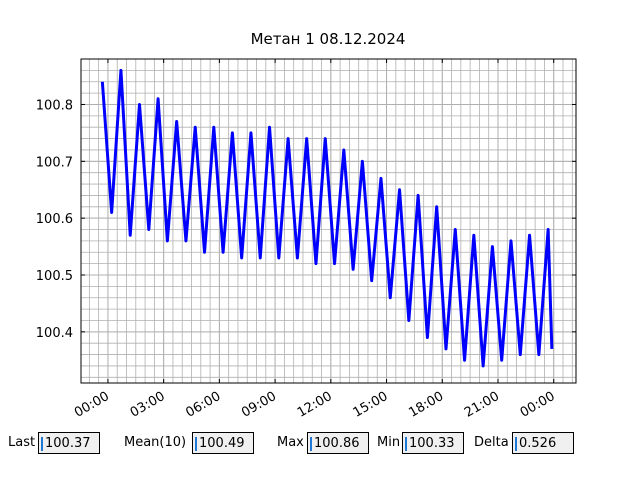  I want to click on y-tick-label: 100.6, so click(54, 219).